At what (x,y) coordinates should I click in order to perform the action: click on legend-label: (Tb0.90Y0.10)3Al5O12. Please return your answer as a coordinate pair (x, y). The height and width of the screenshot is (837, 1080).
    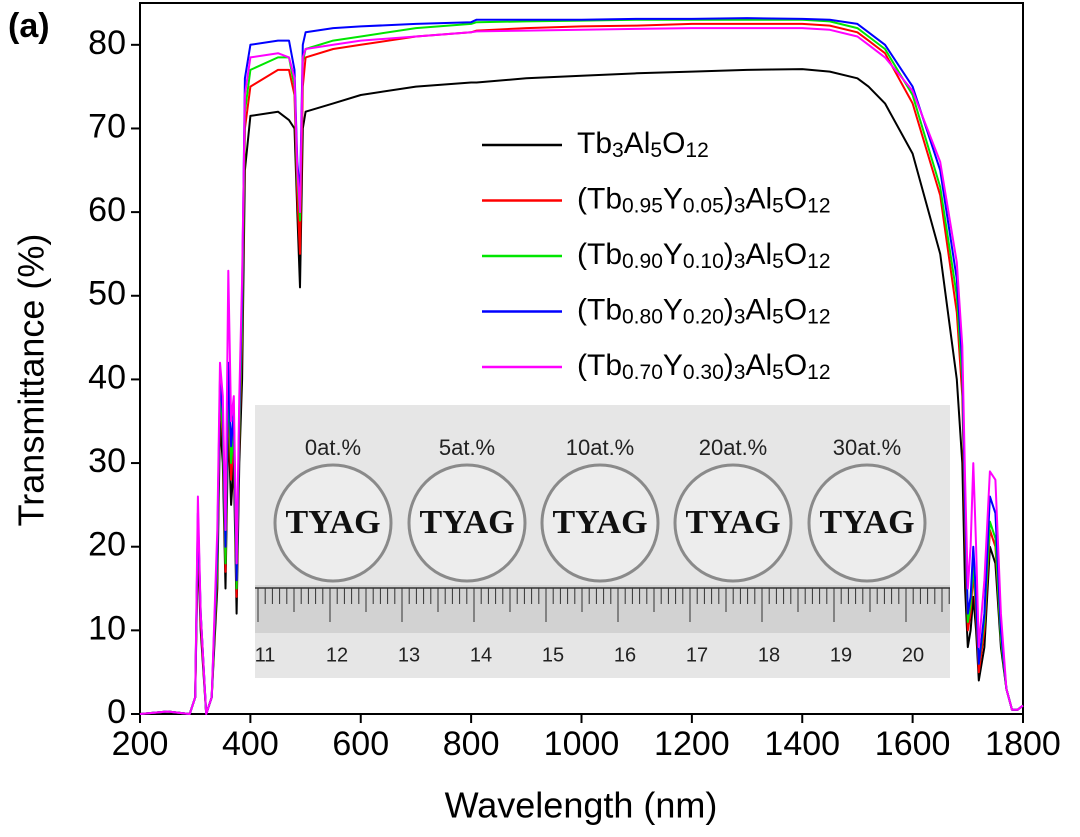
    Looking at the image, I should click on (704, 255).